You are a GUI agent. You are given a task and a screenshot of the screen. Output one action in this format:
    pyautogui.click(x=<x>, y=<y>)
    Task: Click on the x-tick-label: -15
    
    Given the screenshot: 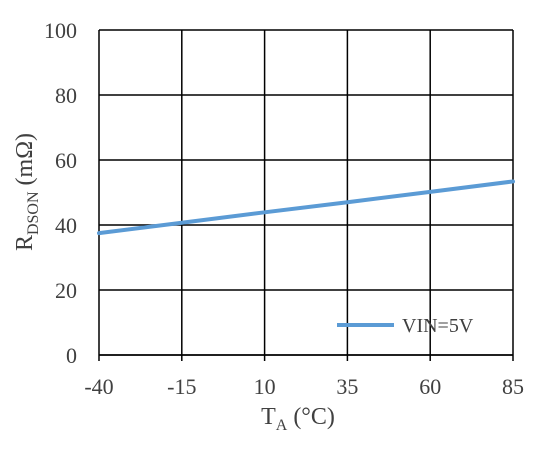 What is the action you would take?
    pyautogui.click(x=181, y=386)
    